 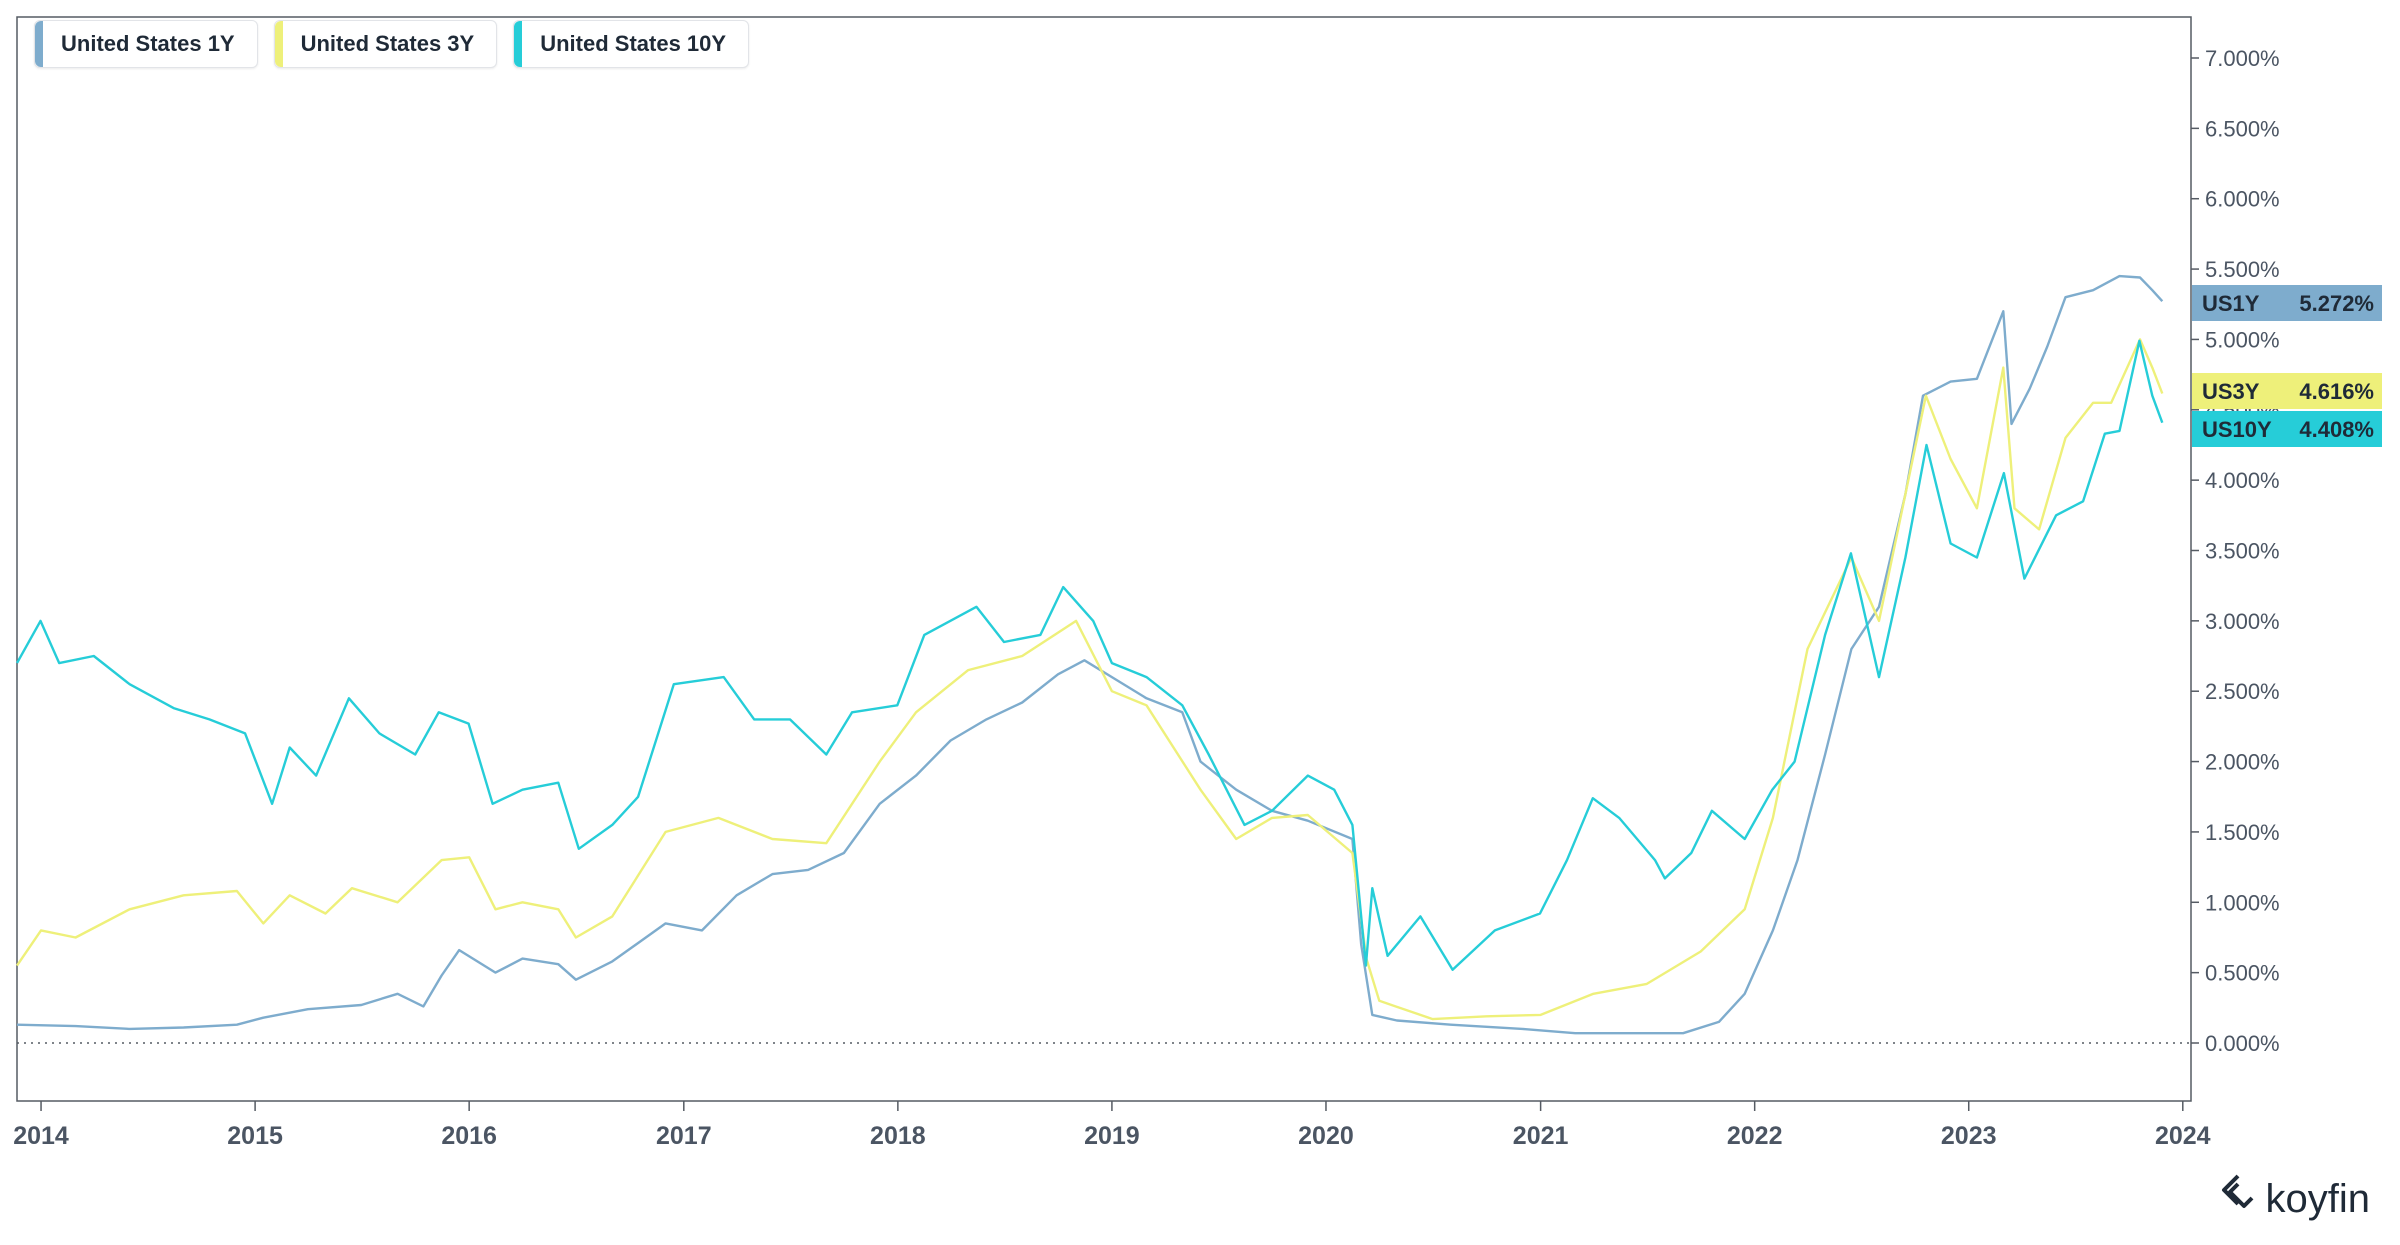 What do you see at coordinates (2336, 303) in the screenshot?
I see `badge-value: 5.272%` at bounding box center [2336, 303].